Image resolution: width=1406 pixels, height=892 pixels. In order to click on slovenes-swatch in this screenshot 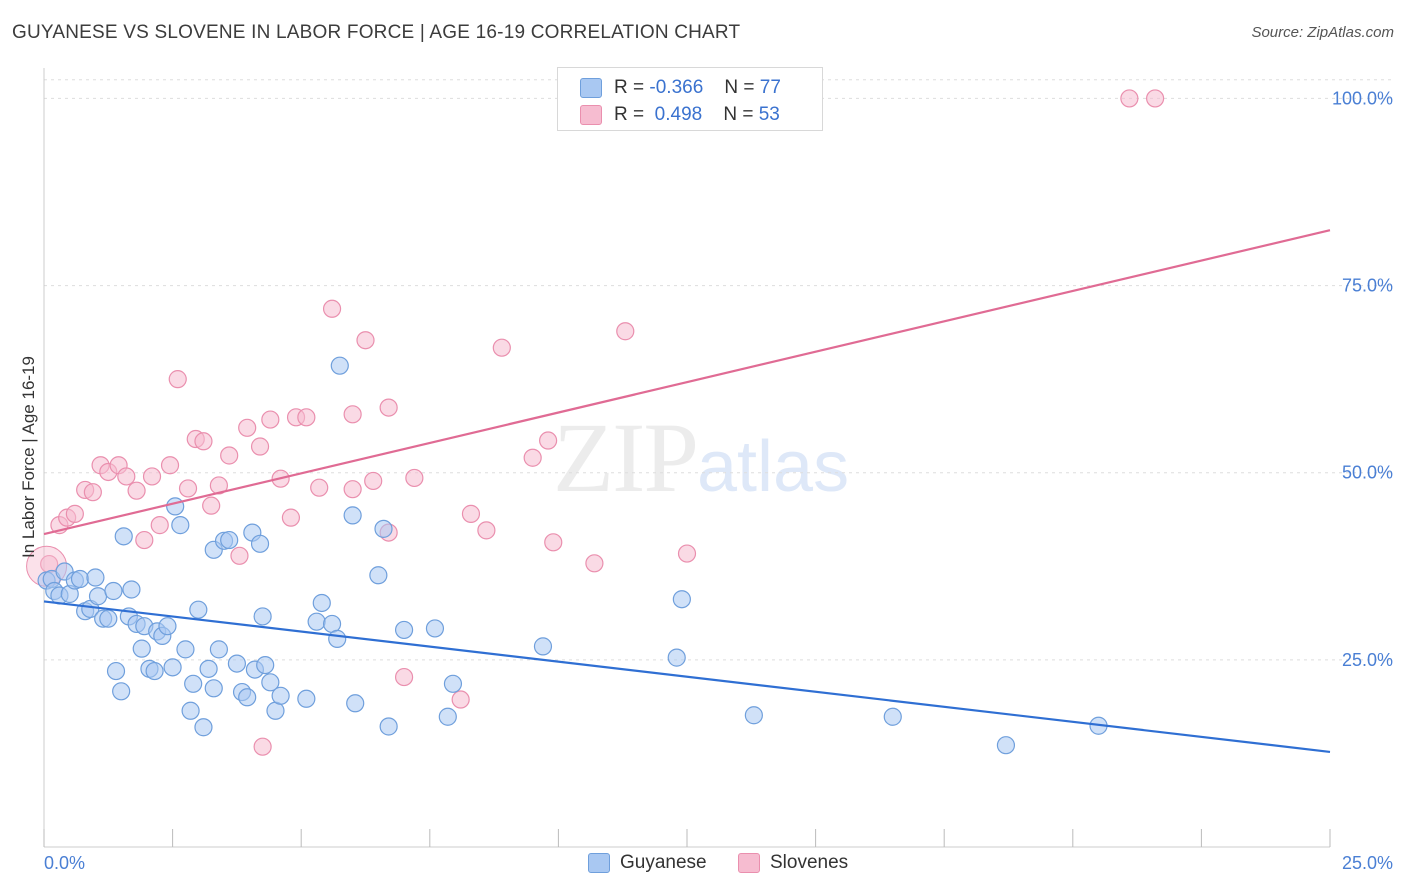, I will do `click(749, 863)`.